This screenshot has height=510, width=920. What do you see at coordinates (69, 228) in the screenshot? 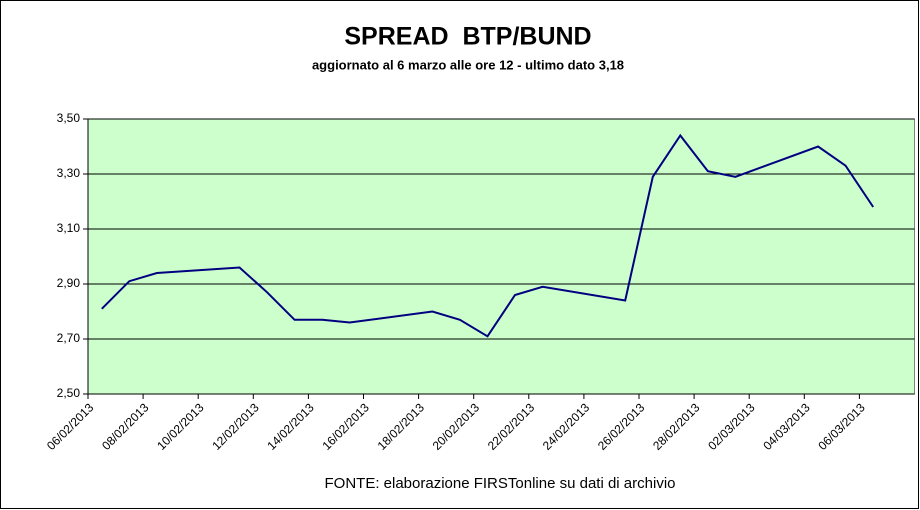
I see `y-tick-label: 3,10` at bounding box center [69, 228].